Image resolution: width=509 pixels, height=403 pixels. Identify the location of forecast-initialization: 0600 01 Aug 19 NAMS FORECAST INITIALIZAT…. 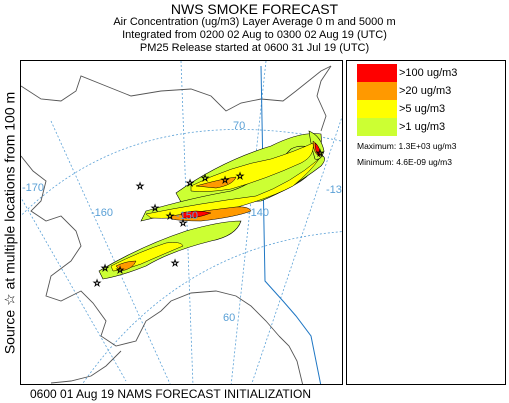
(170, 394).